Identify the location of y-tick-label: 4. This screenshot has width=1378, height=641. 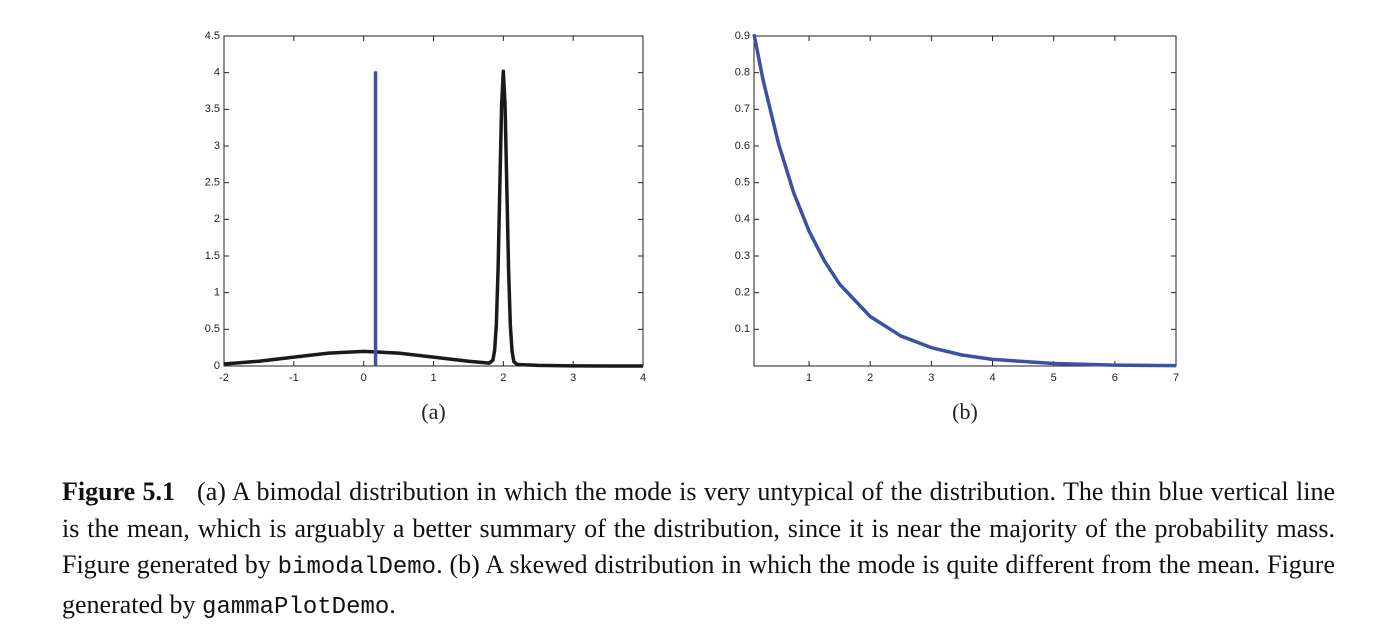
(217, 73).